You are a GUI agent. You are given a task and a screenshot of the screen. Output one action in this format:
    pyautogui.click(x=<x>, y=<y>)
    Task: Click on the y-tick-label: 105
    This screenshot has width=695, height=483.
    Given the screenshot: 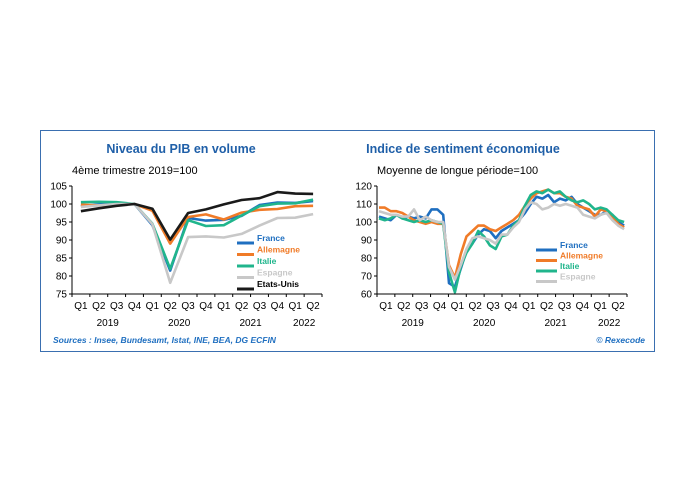 What is the action you would take?
    pyautogui.click(x=58, y=187)
    